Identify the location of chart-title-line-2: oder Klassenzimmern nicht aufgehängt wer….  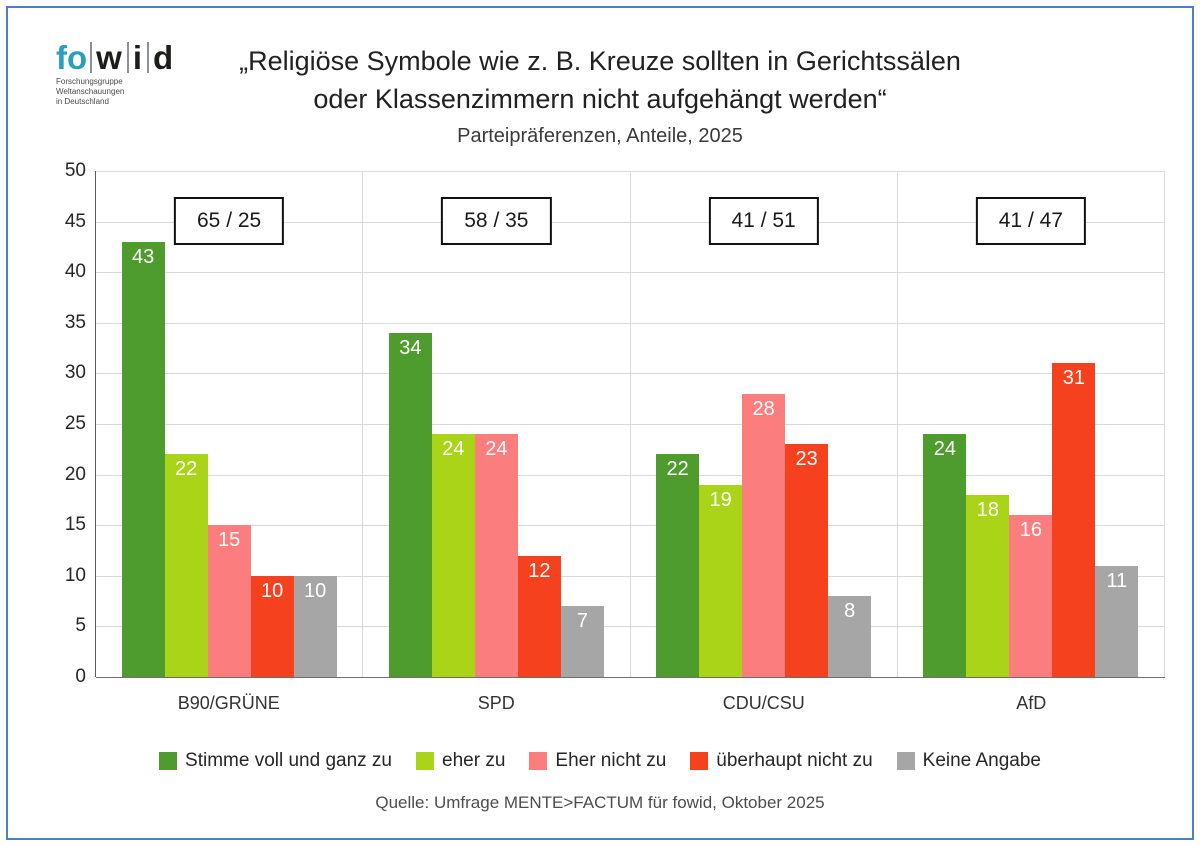
(600, 99).